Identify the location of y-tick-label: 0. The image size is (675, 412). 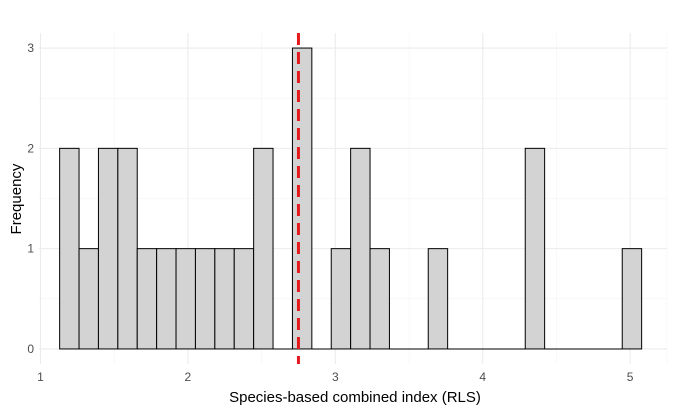
(30, 349).